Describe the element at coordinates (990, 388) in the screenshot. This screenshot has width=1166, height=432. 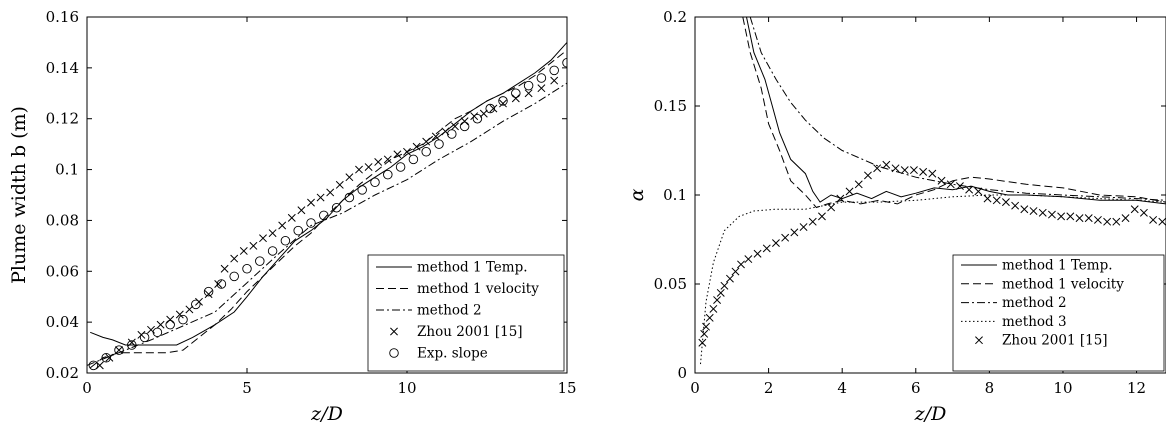
I see `x-tick-label: 8` at that location.